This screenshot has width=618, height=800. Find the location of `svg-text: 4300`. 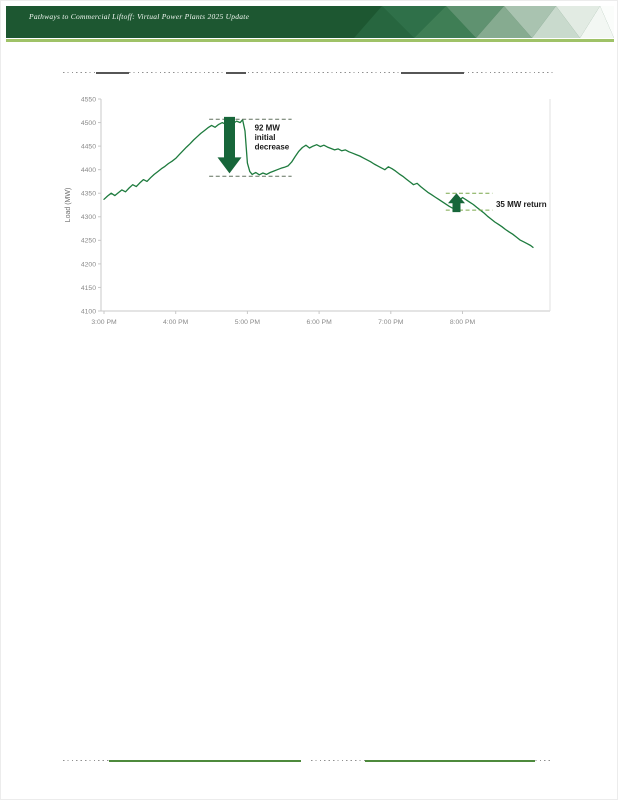

svg-text: 4300 is located at coordinates (88, 217).